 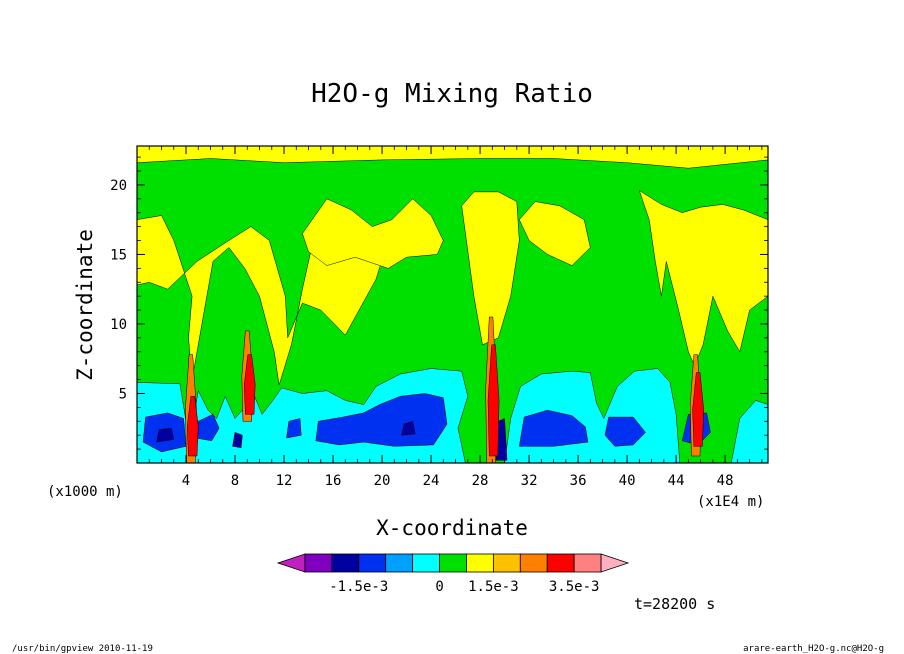 What do you see at coordinates (118, 325) in the screenshot?
I see `y-tick-label-10: 10` at bounding box center [118, 325].